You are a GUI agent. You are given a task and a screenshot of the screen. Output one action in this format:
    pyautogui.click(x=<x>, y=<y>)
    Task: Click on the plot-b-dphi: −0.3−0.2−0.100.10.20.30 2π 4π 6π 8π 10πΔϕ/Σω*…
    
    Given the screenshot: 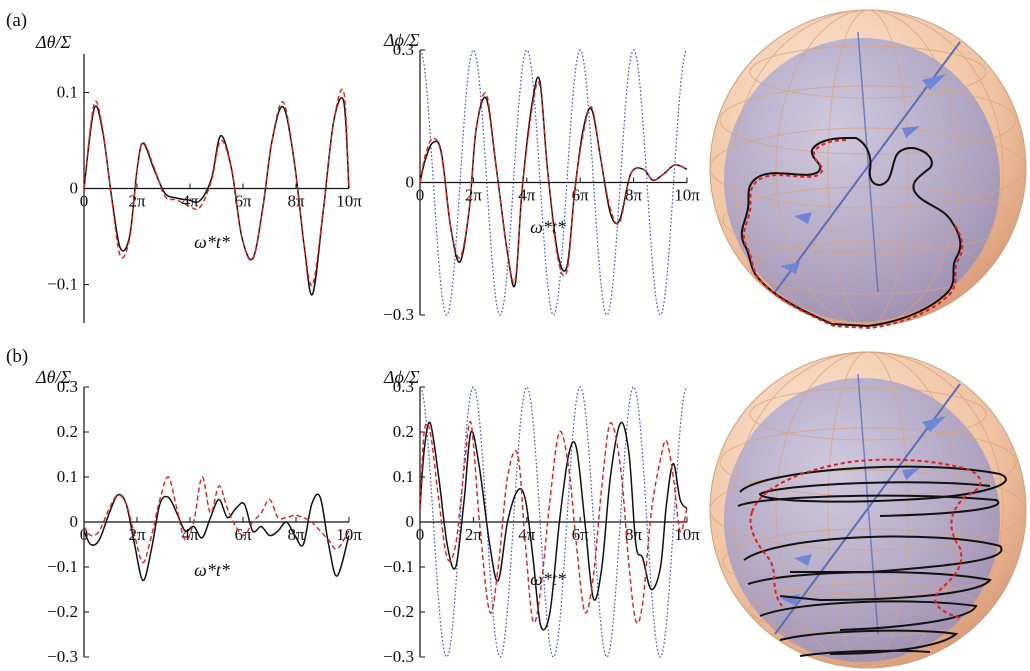 What is the action you would take?
    pyautogui.click(x=541, y=516)
    